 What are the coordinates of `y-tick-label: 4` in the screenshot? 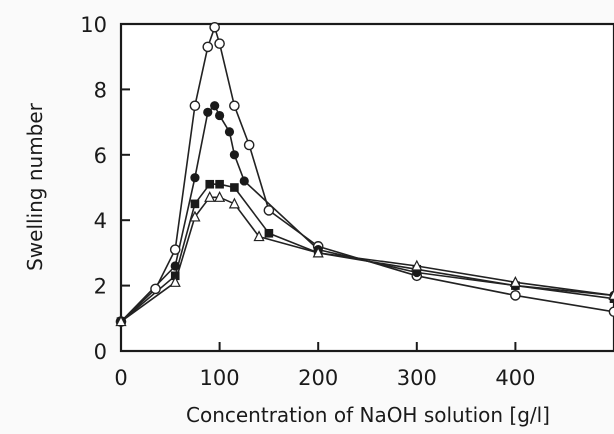 It's located at (100, 221).